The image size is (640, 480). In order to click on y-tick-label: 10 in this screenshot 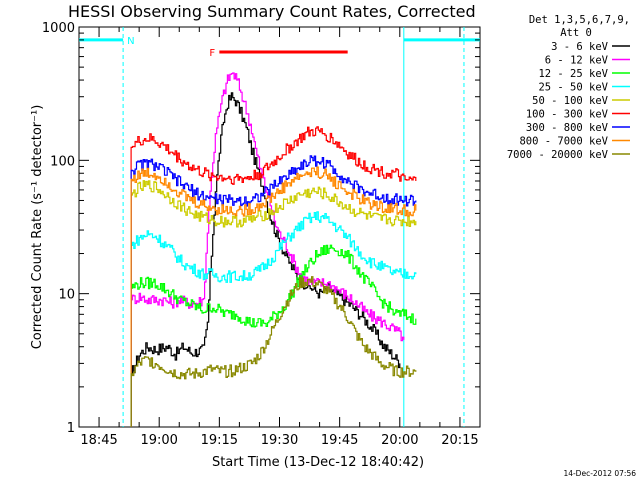, I will do `click(66, 295)`.